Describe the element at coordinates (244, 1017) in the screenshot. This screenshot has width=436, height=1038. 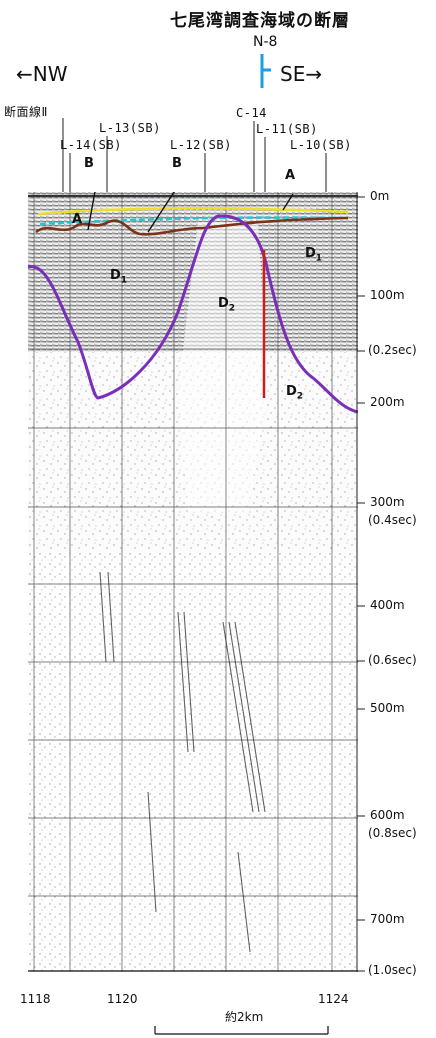
I see `scale-label: 約2km` at that location.